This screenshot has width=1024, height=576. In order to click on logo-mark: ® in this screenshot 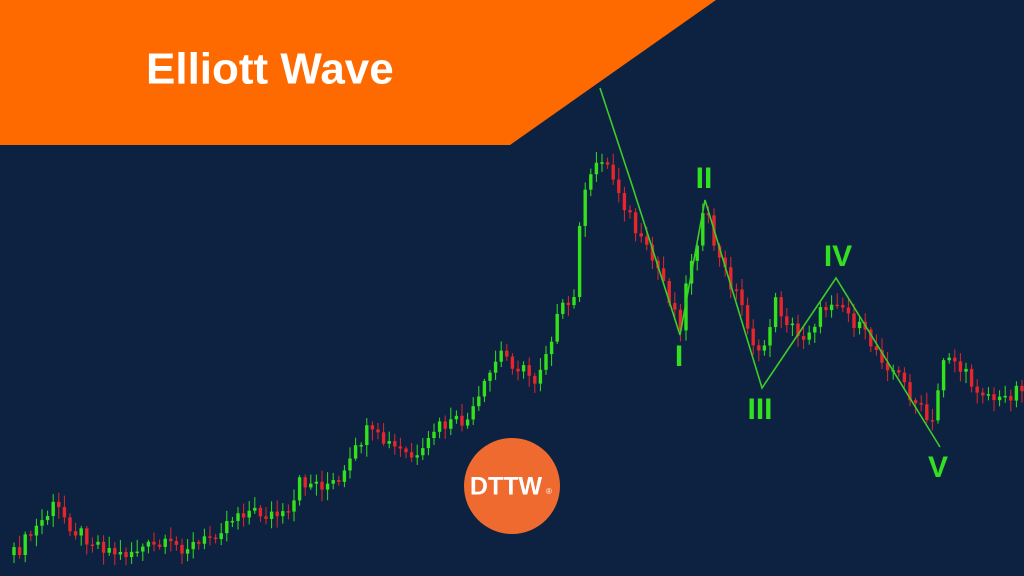, I will do `click(549, 491)`.